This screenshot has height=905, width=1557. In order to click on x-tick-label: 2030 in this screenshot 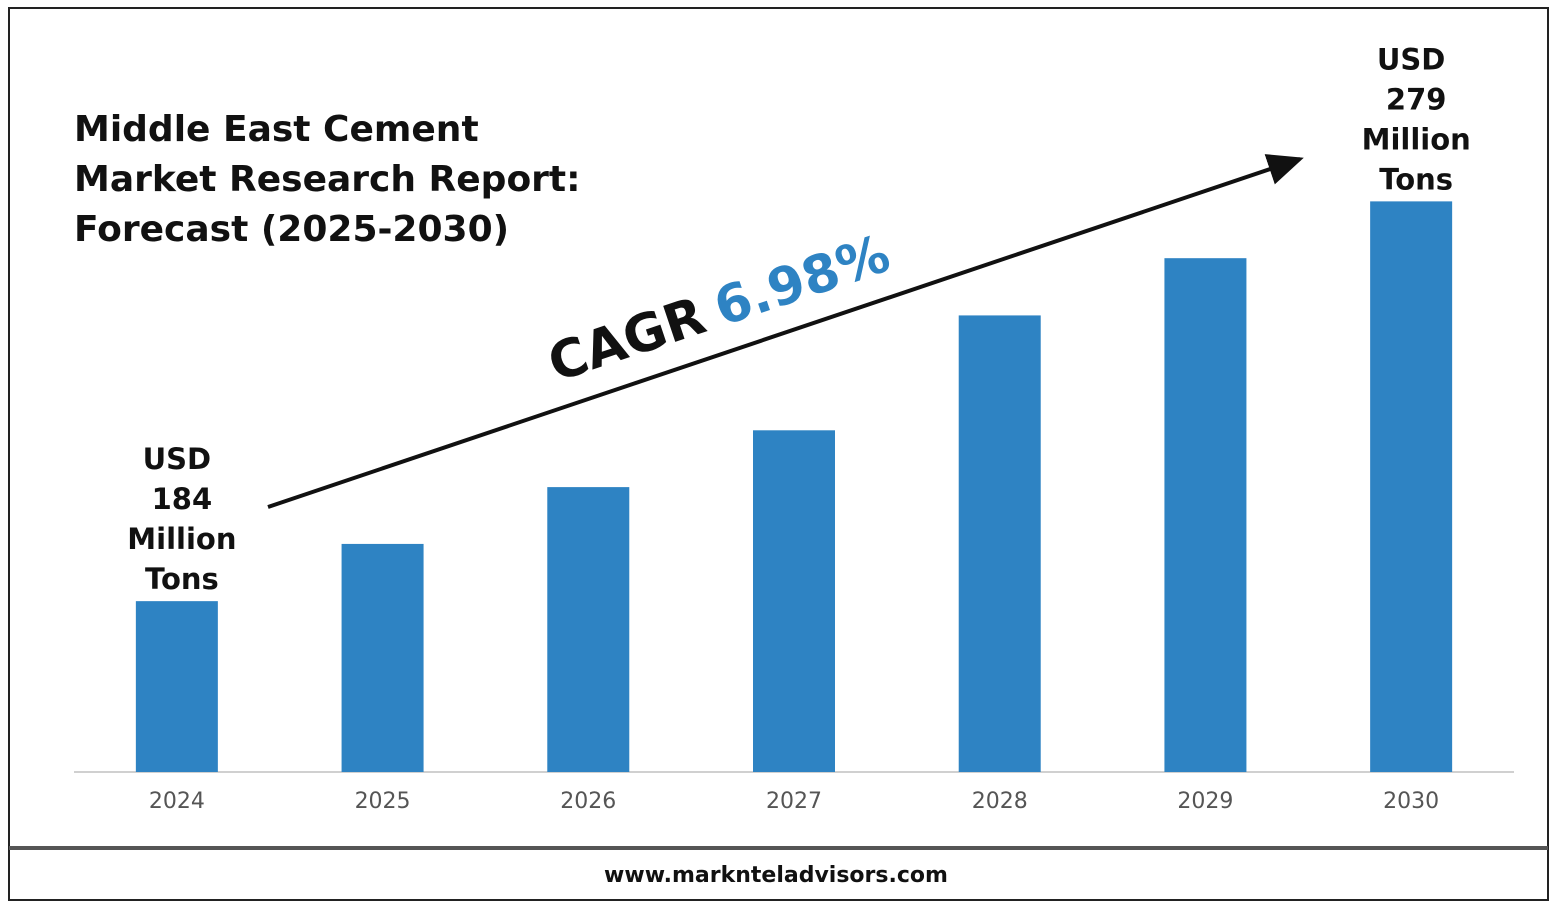, I will do `click(1411, 801)`.